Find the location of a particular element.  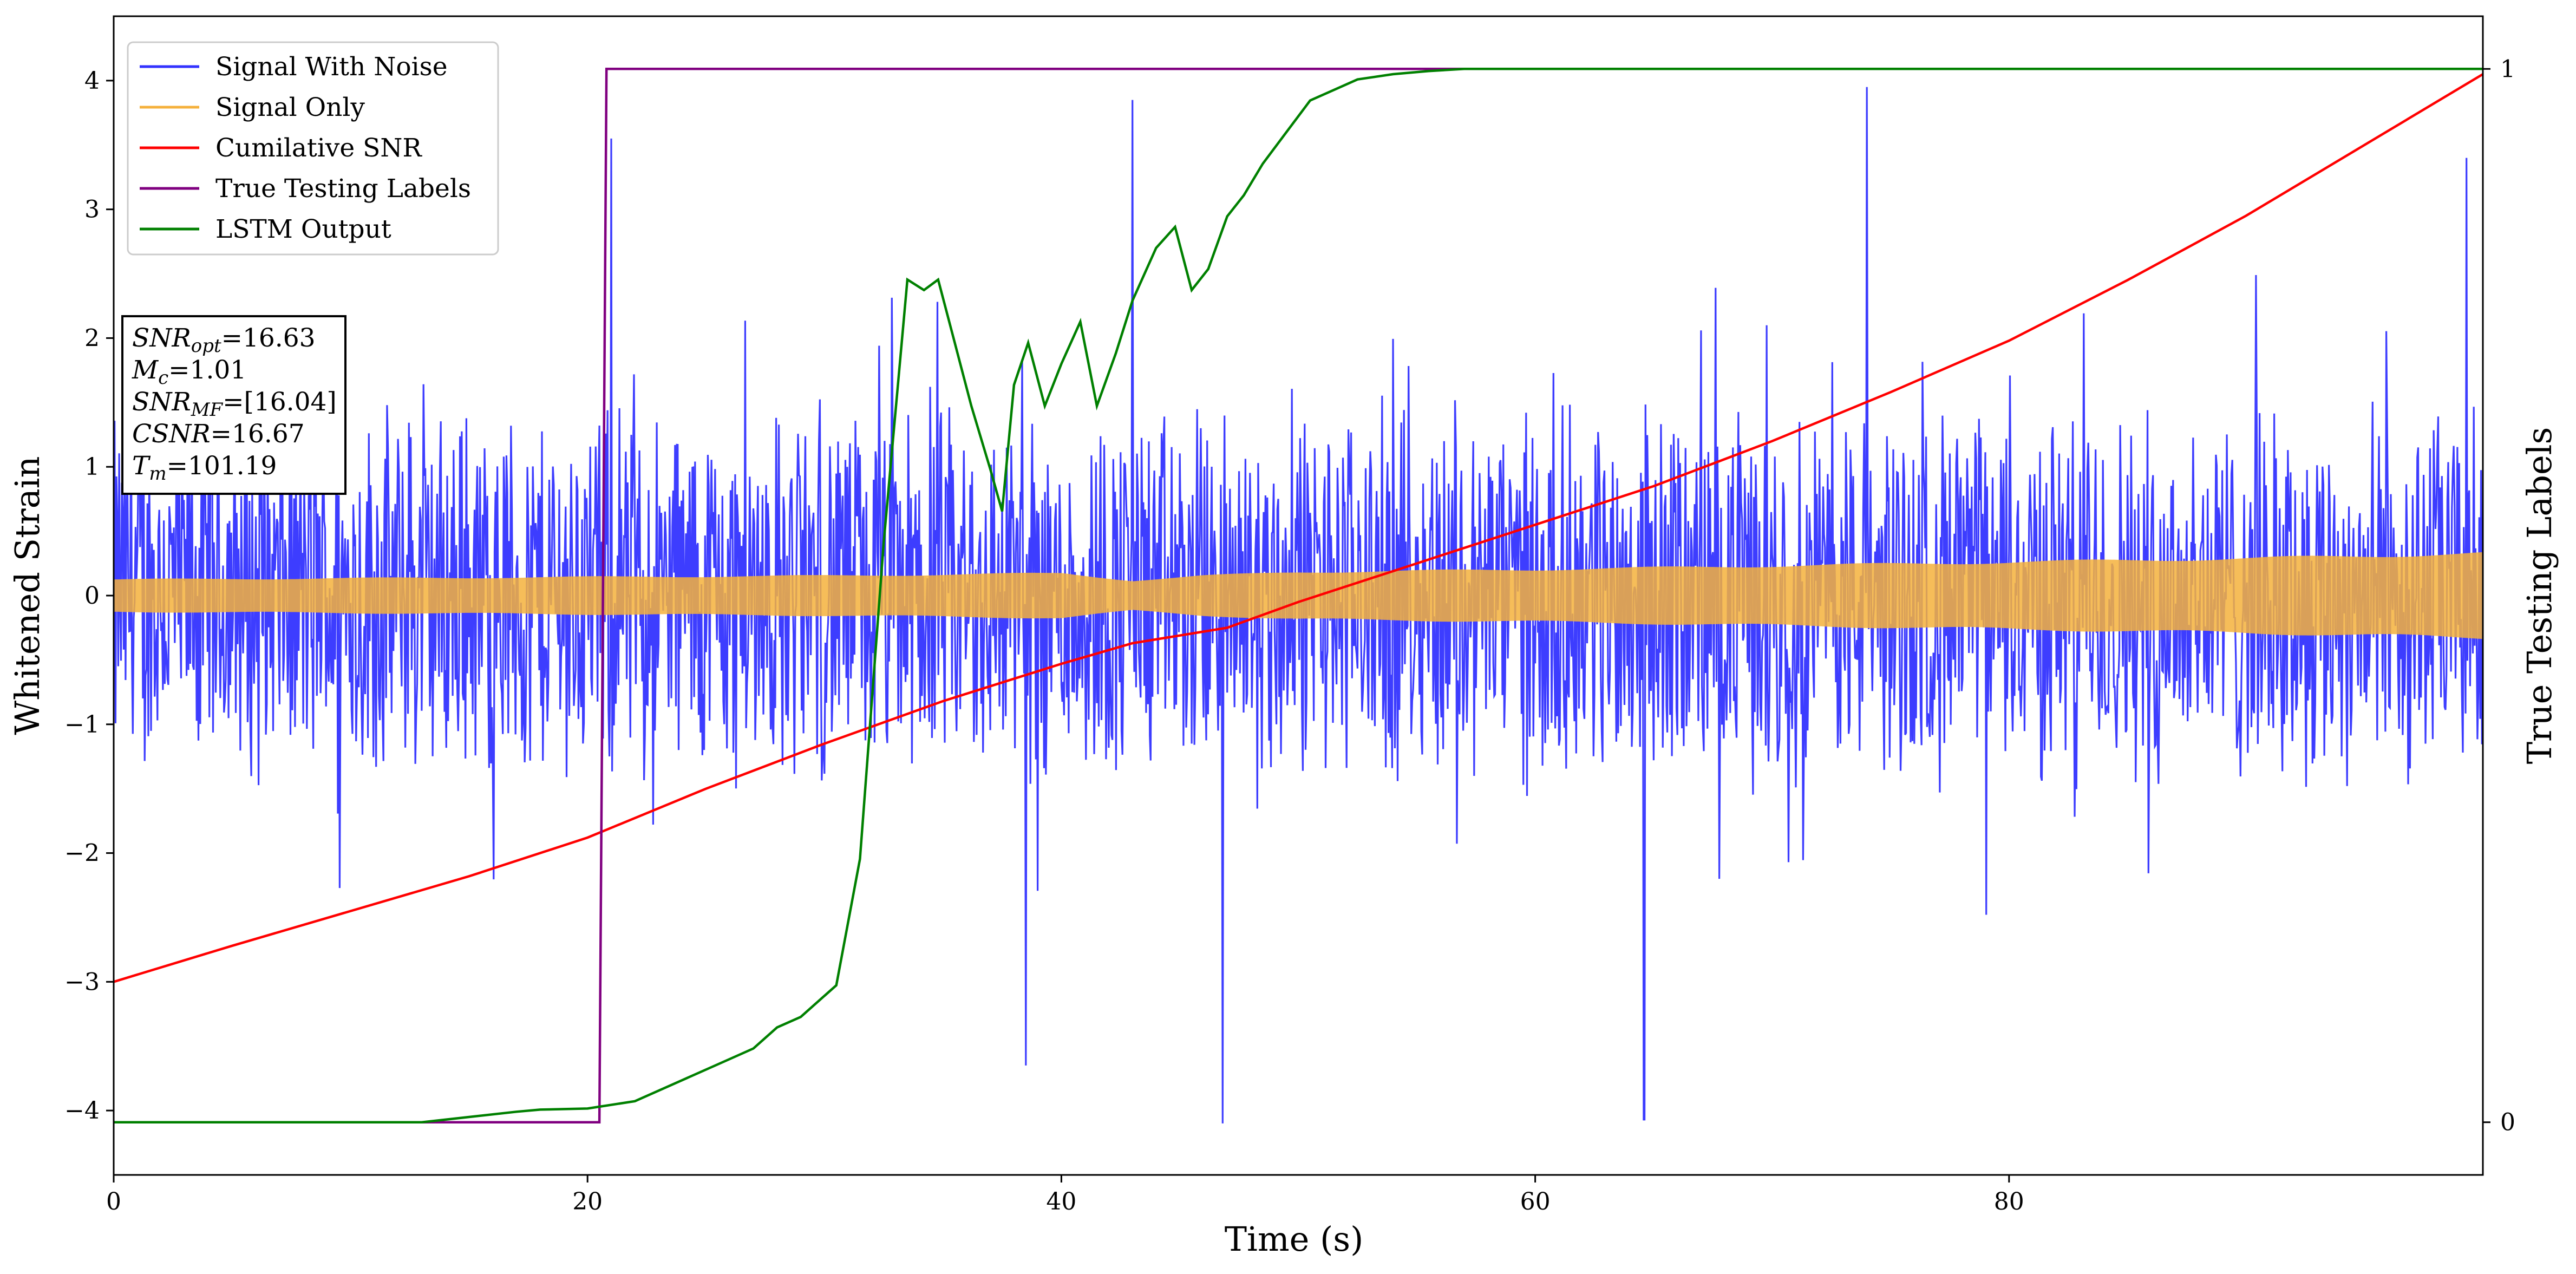

info-line: Tm=101.19 is located at coordinates (204, 468).